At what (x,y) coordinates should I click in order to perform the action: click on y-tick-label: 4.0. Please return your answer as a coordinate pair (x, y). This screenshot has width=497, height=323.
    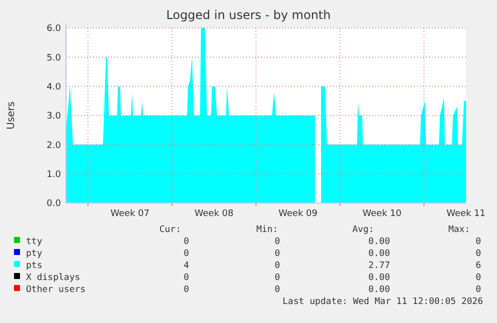
    Looking at the image, I should click on (54, 87).